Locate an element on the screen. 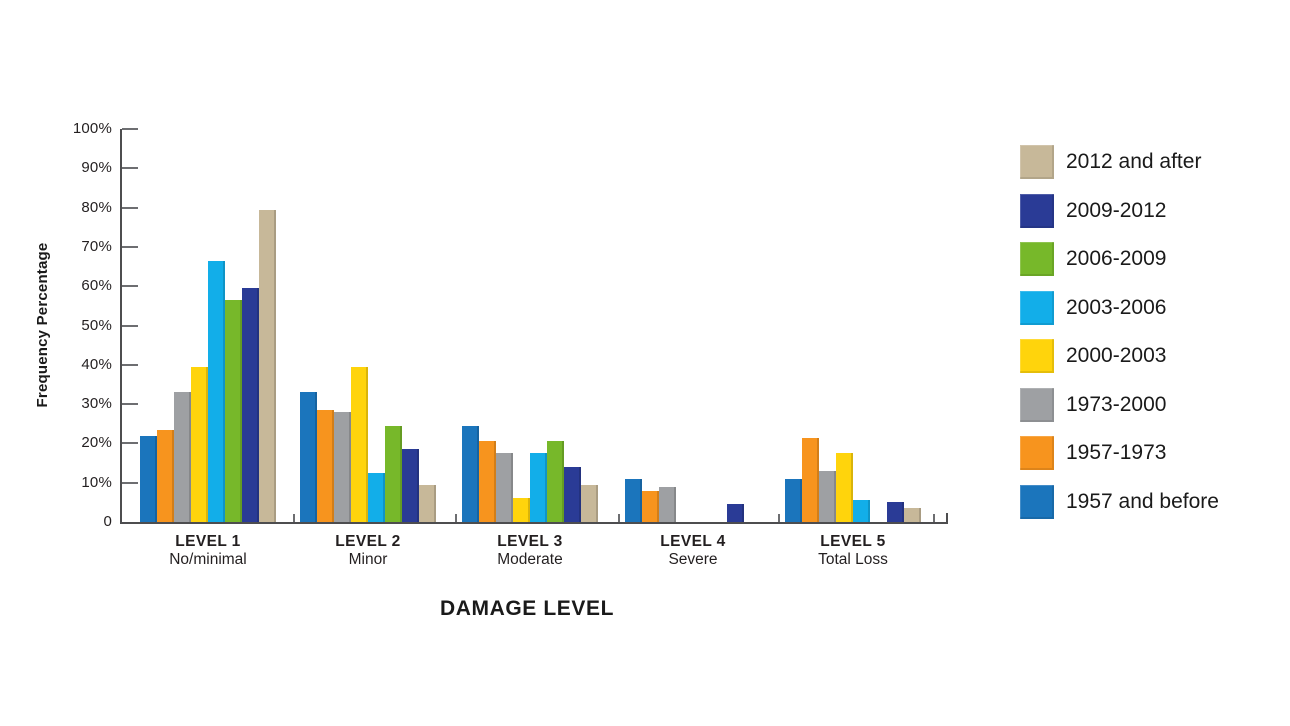 The height and width of the screenshot is (726, 1290). category-label-1: LEVEL 1 No/minimal is located at coordinates (208, 551).